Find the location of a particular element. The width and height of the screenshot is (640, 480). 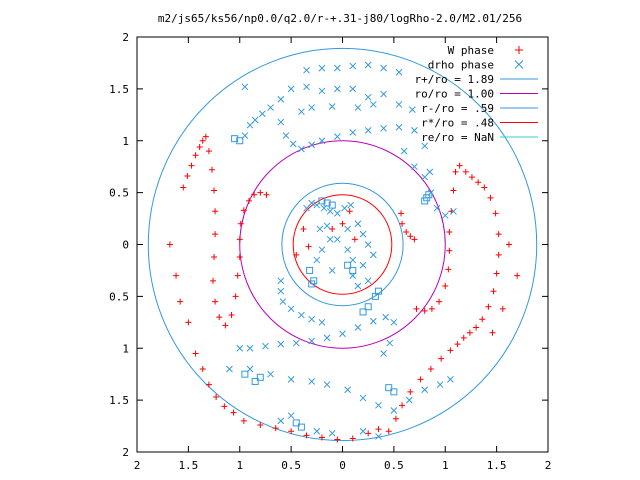

y-tick-label: 1.5 is located at coordinates (119, 89).